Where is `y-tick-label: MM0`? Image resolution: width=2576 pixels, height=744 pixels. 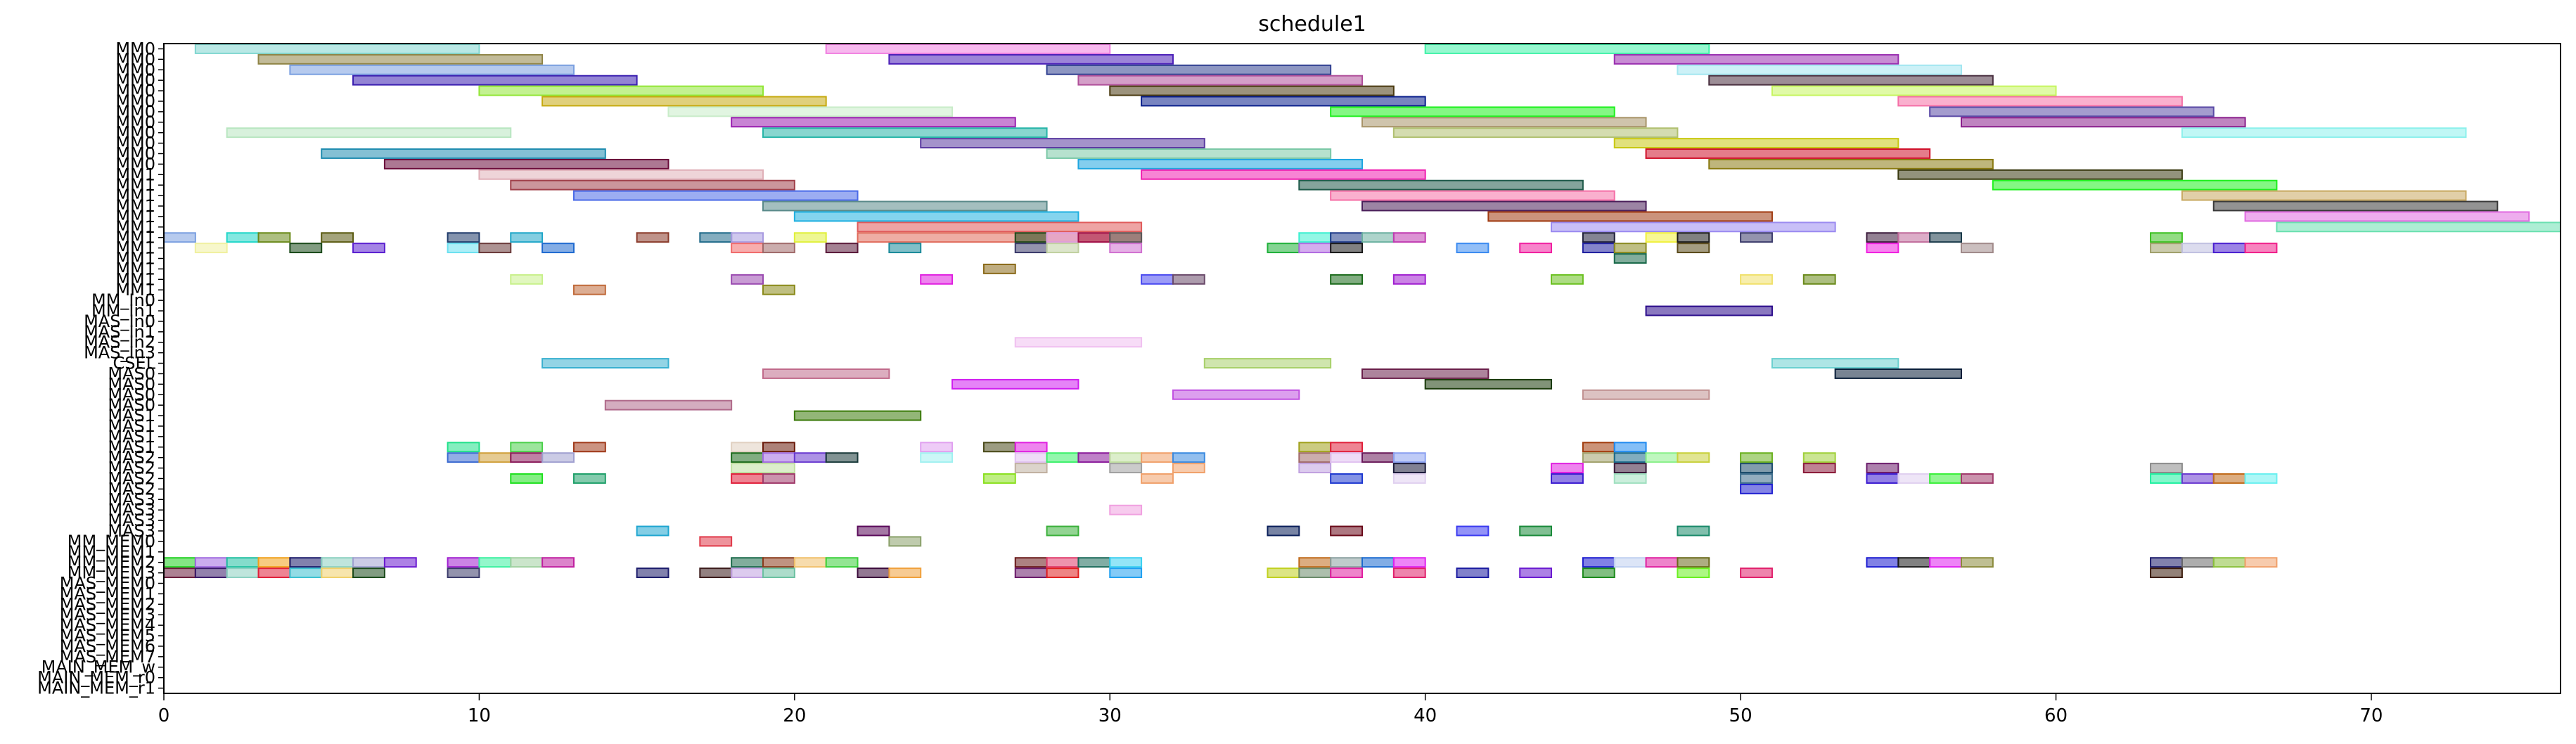 y-tick-label: MM0 is located at coordinates (135, 133).